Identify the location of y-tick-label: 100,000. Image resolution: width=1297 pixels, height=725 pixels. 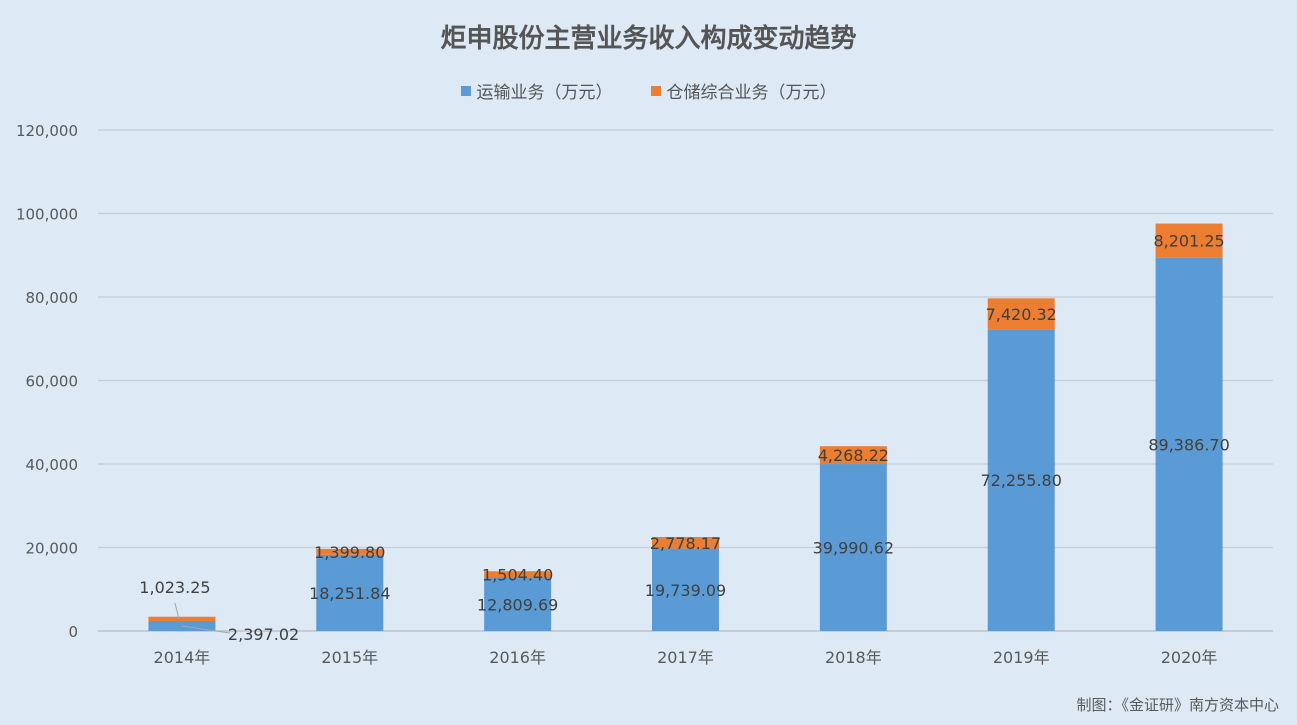
(47, 215).